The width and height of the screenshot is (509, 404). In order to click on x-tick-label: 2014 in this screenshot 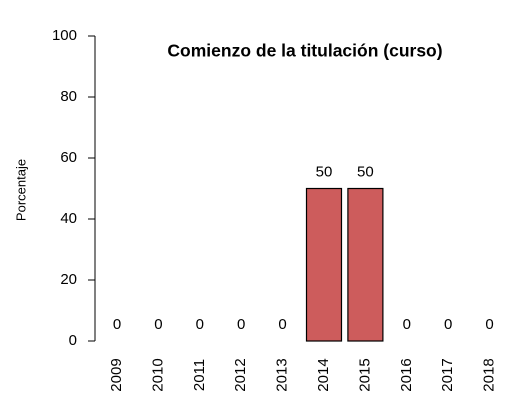, I will do `click(323, 374)`.